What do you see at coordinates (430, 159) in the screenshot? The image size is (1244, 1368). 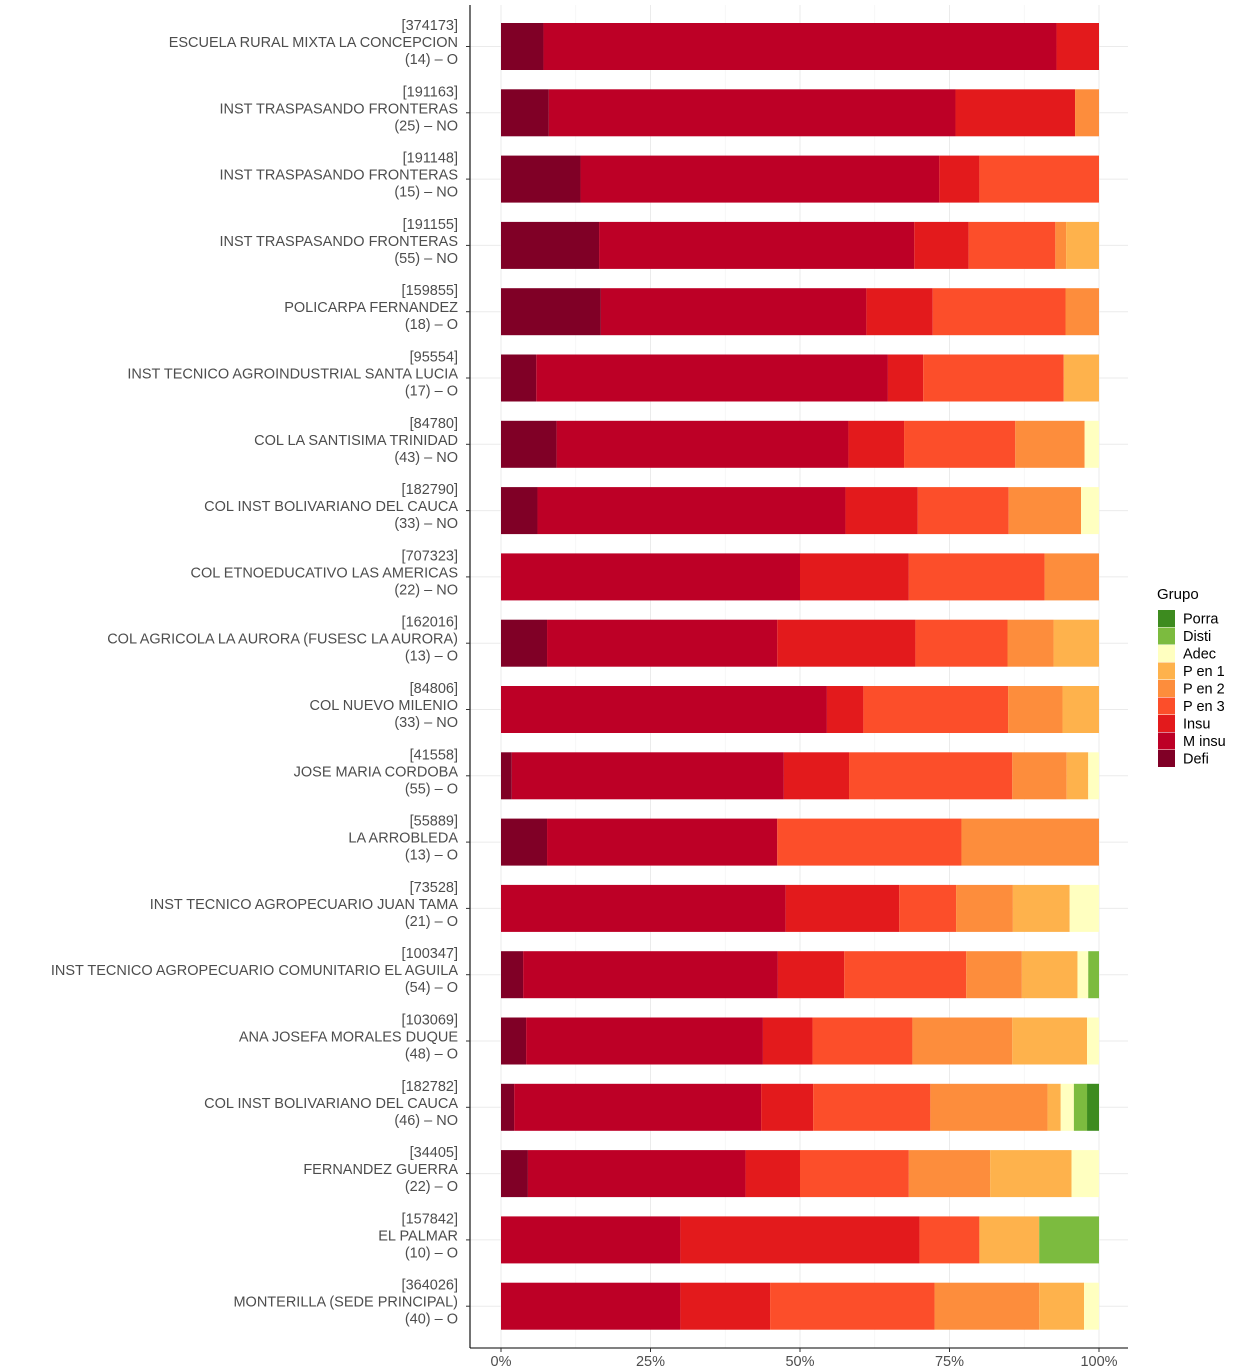 I see `y-label-code: [191148]` at bounding box center [430, 159].